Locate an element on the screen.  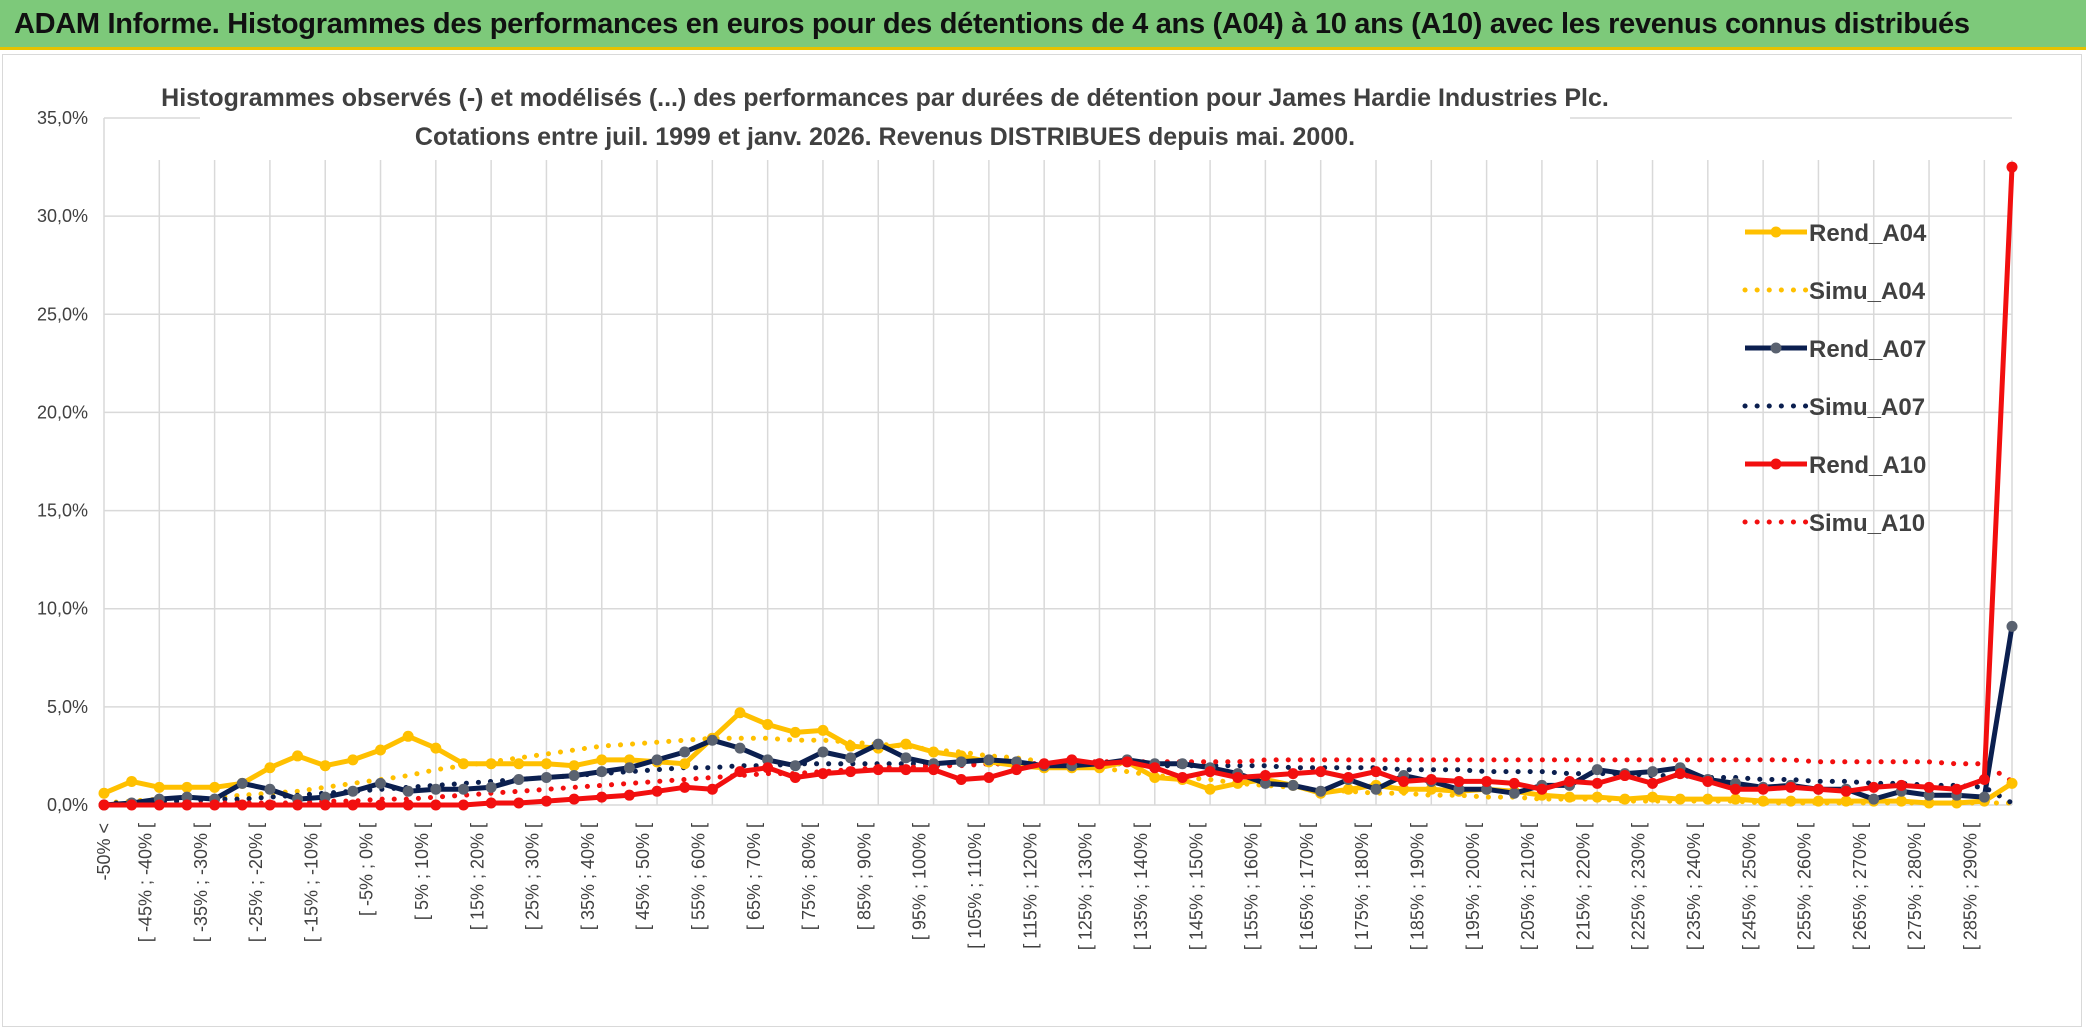
x-tick-label: [ 115% ; 120% [ is located at coordinates (1030, 886).